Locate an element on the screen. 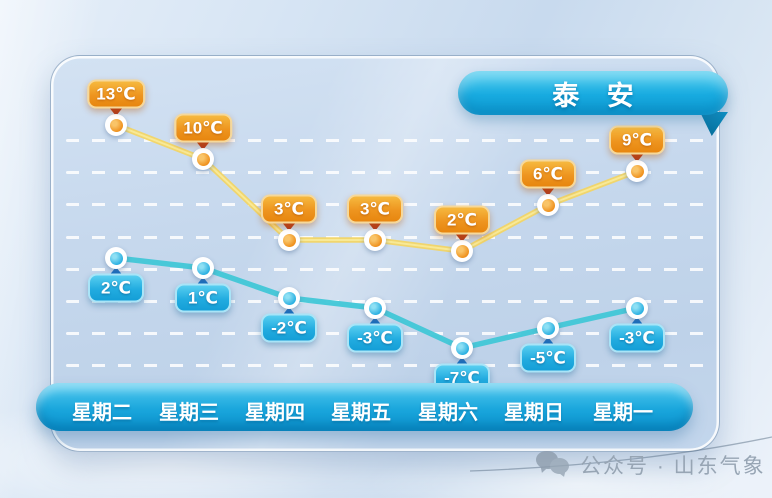  day-label: 星期一 is located at coordinates (623, 413).